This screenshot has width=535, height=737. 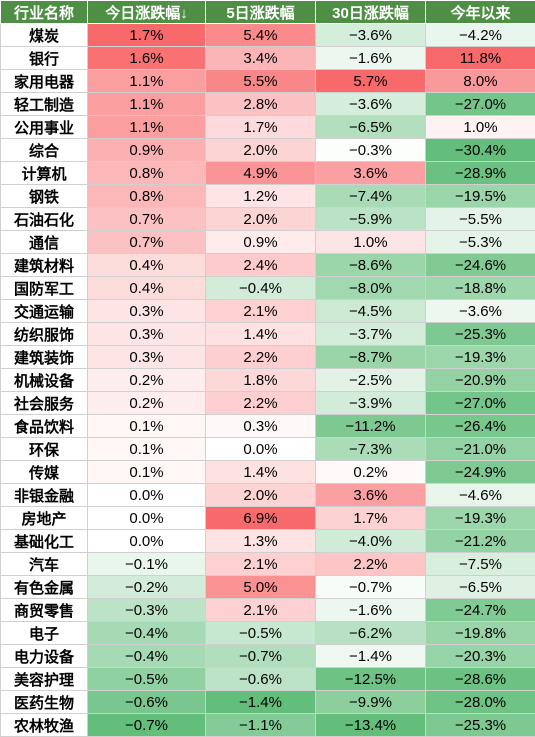 What do you see at coordinates (261, 104) in the screenshot?
I see `5day-change-cell: 2.8%` at bounding box center [261, 104].